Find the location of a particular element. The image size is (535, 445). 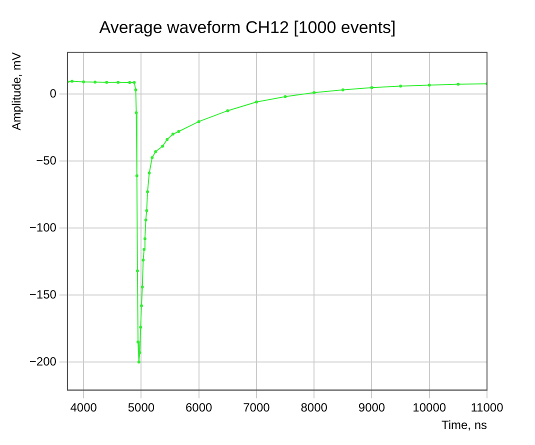

y-axis-title: Amplitude, mV is located at coordinates (17, 91).